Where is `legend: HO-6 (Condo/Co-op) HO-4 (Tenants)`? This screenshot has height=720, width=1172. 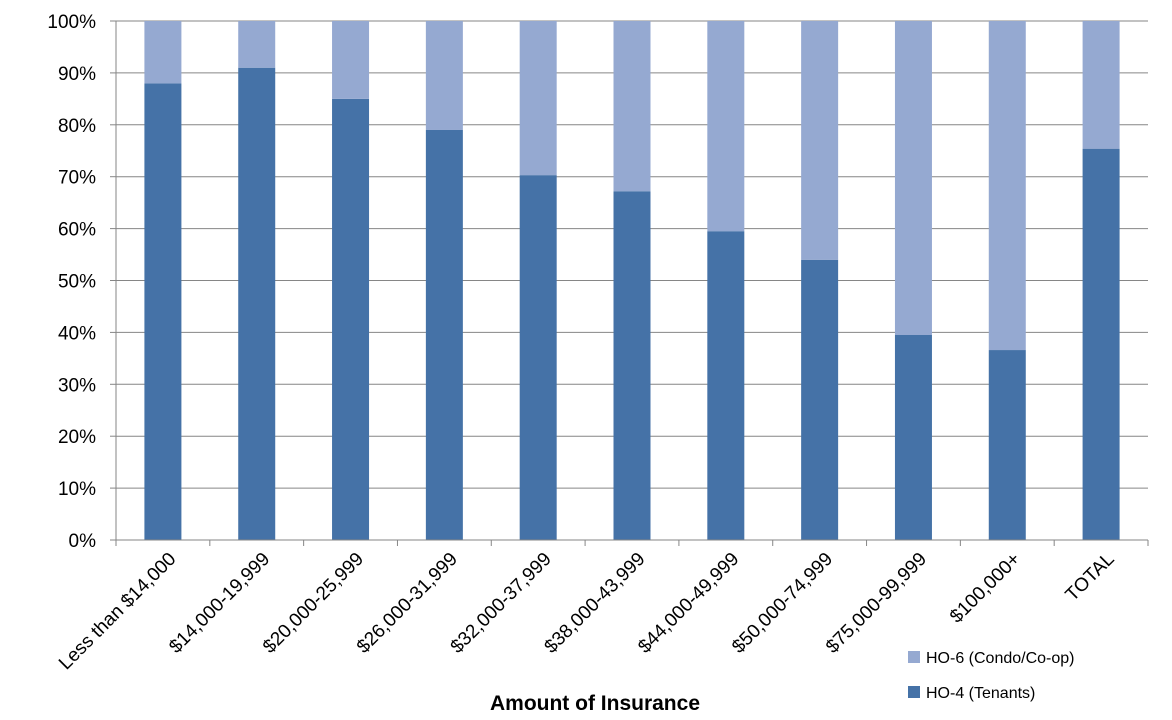 legend: HO-6 (Condo/Co-op) HO-4 (Tenants) is located at coordinates (991, 676).